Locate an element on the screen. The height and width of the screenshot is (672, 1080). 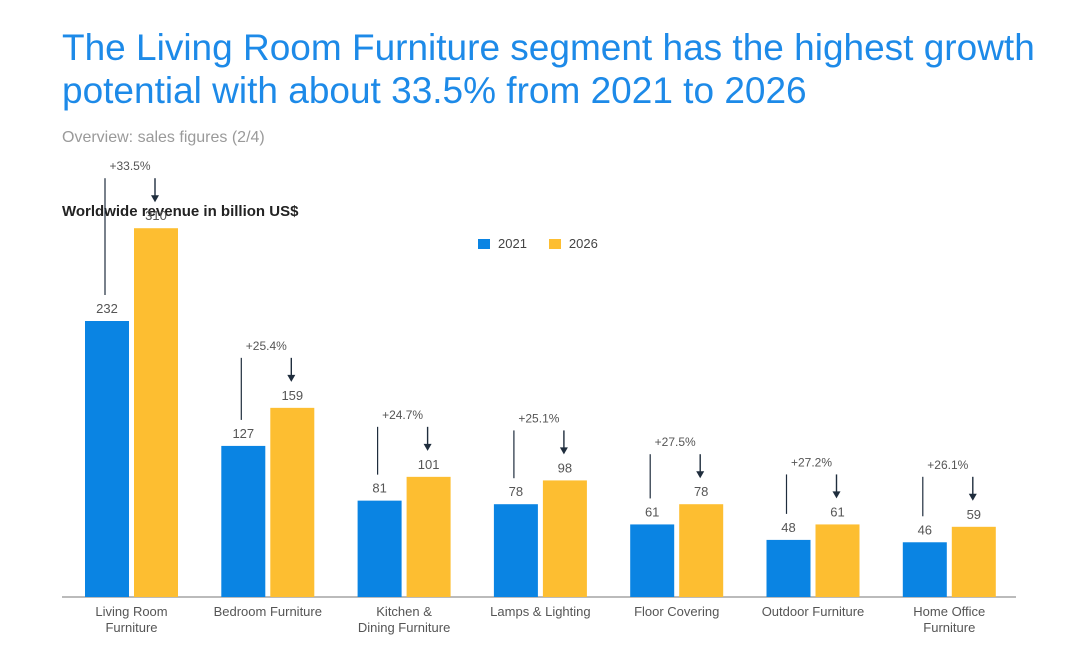
legend-item-2026: 2026 is located at coordinates (573, 243).